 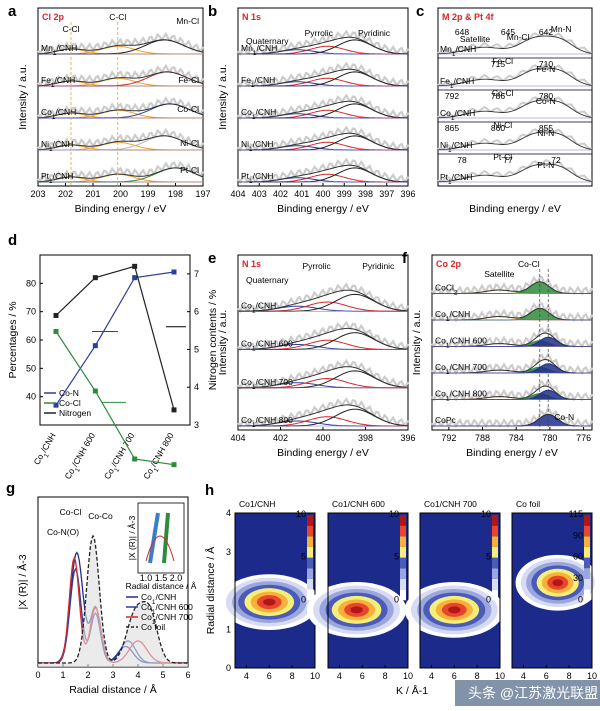 What do you see at coordinates (153, 627) in the screenshot?
I see `legend-label: Co foil` at bounding box center [153, 627].